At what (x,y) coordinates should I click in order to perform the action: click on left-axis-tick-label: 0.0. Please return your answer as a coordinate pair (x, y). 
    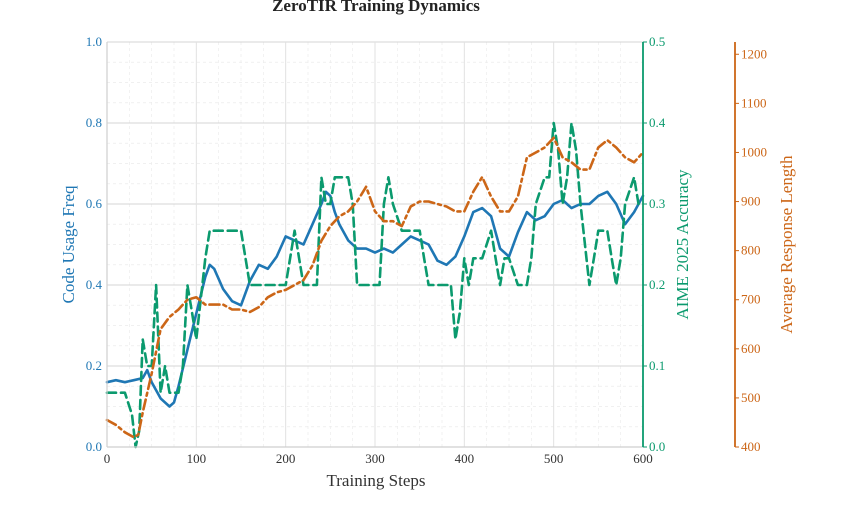
    Looking at the image, I should click on (94, 446).